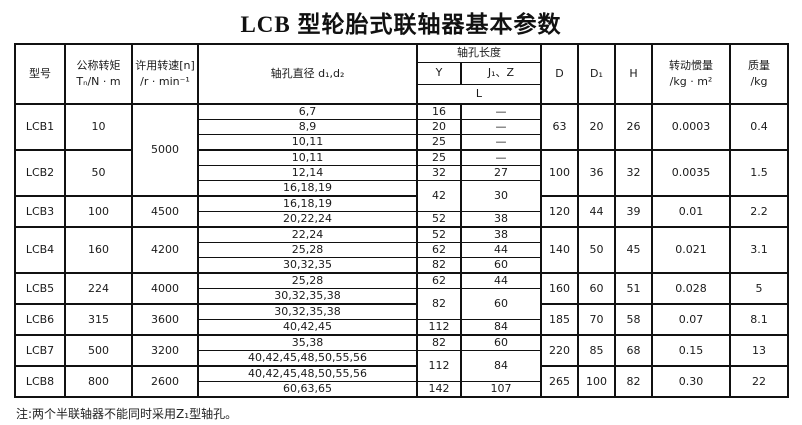  I want to click on header-torque-line1: 公称转矩, so click(98, 66).